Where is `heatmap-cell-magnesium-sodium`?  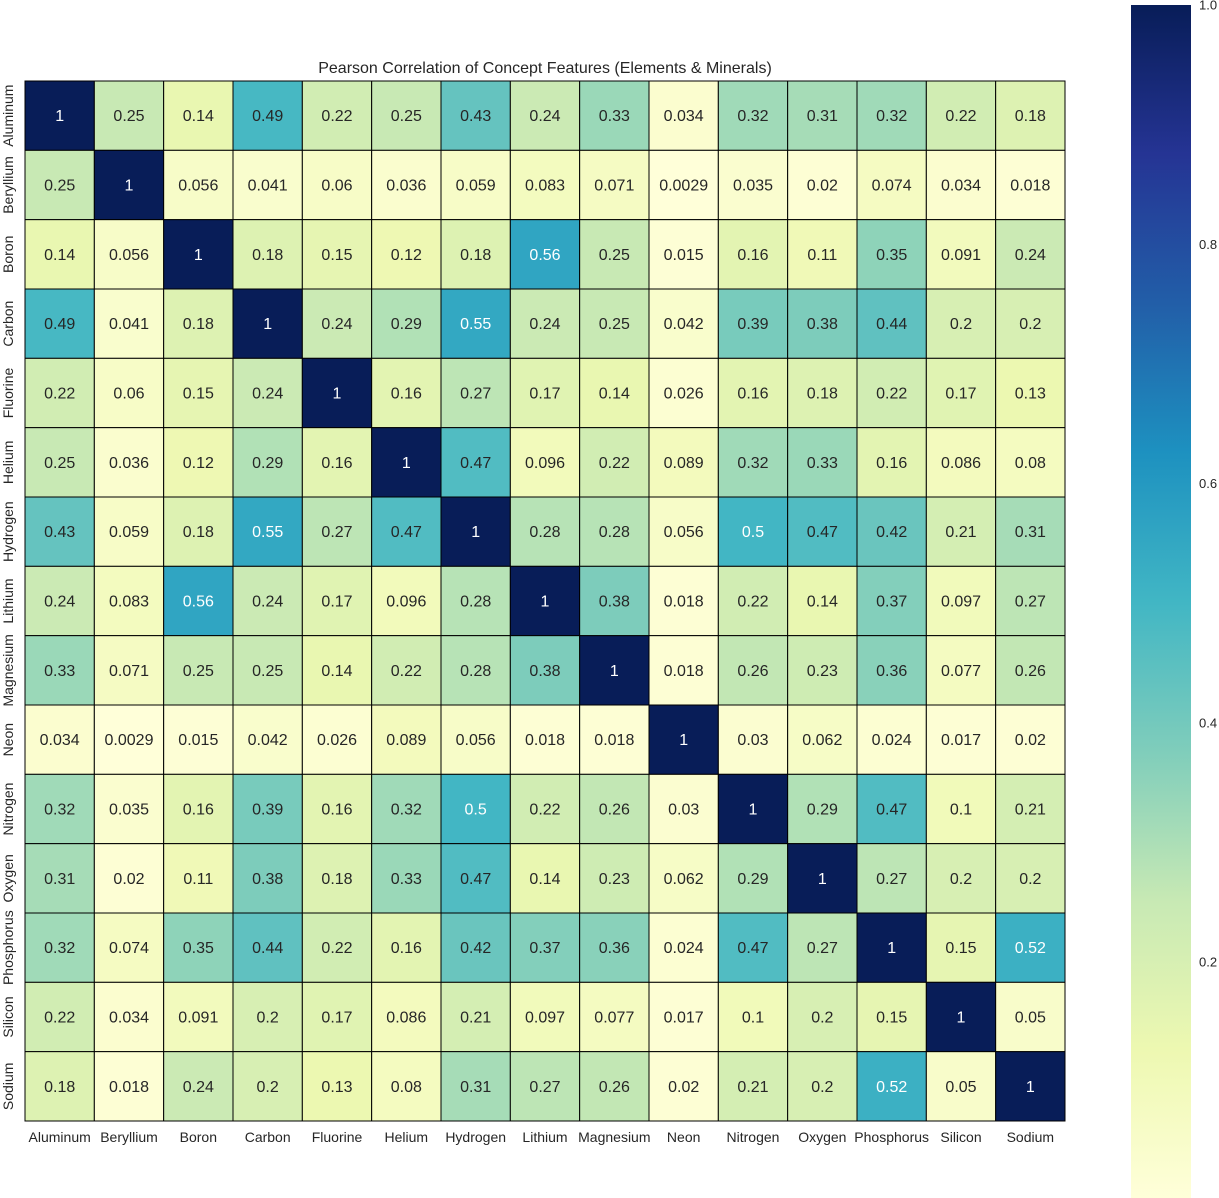
heatmap-cell-magnesium-sodium is located at coordinates (1030, 670).